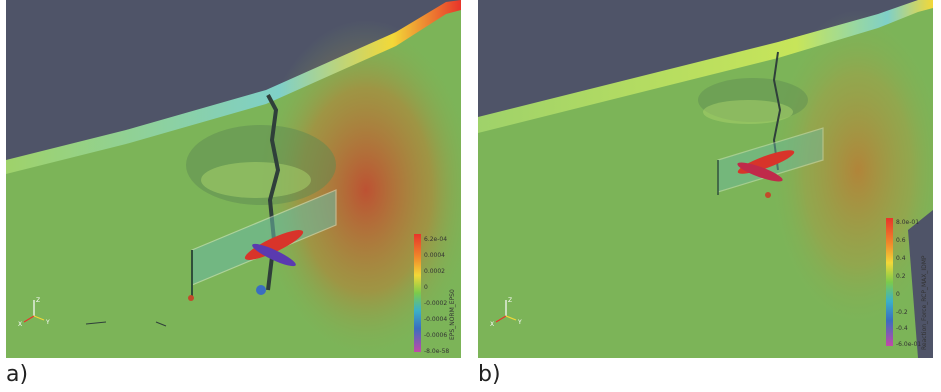 Image resolution: width=941 pixels, height=392 pixels. I want to click on crack-line, so click(777, 111).